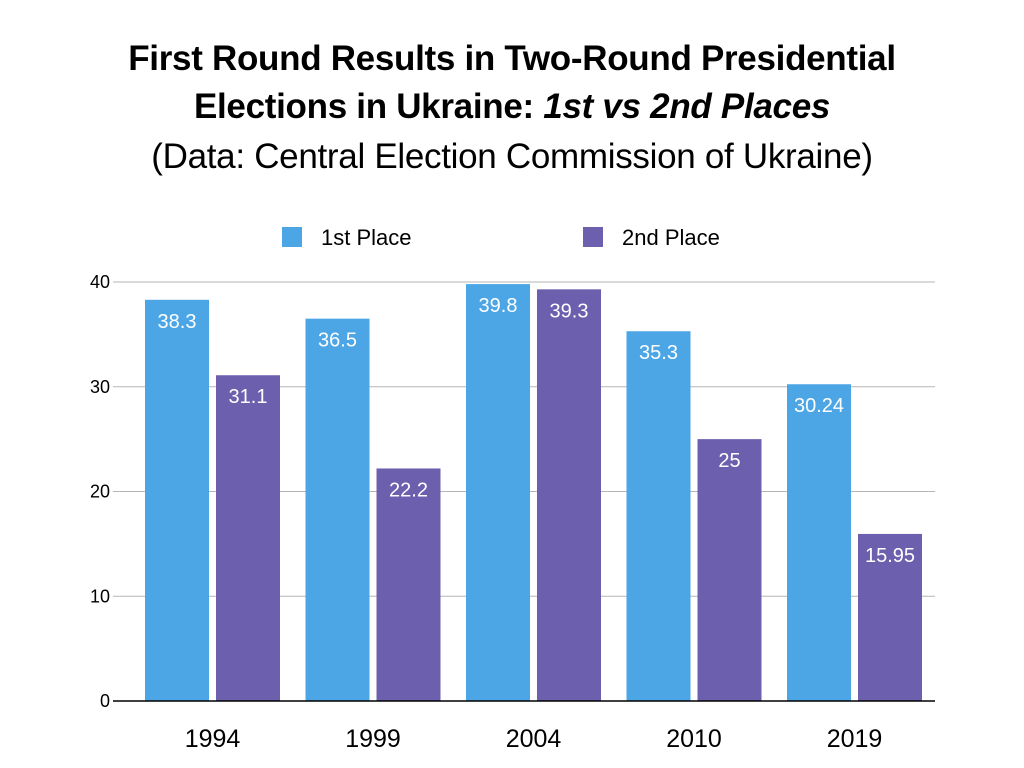 This screenshot has width=1024, height=768. Describe the element at coordinates (729, 461) in the screenshot. I see `value-label: 25` at that location.